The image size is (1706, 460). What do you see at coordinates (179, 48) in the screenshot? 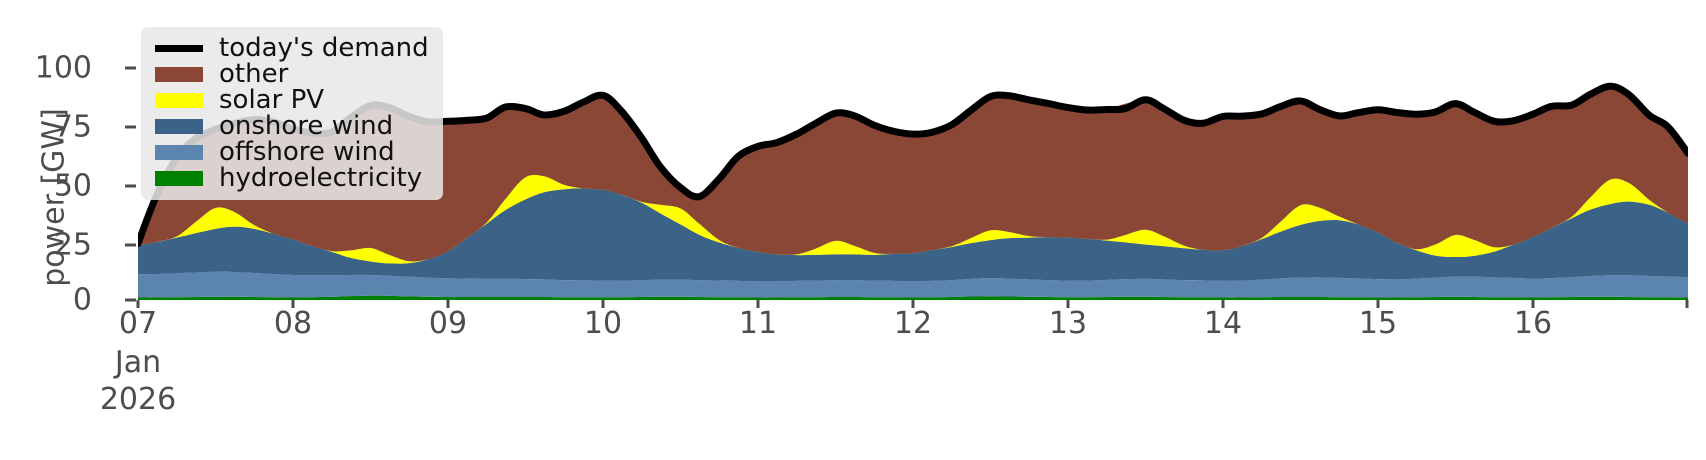
I see `legend-swatch-todays-demand` at bounding box center [179, 48].